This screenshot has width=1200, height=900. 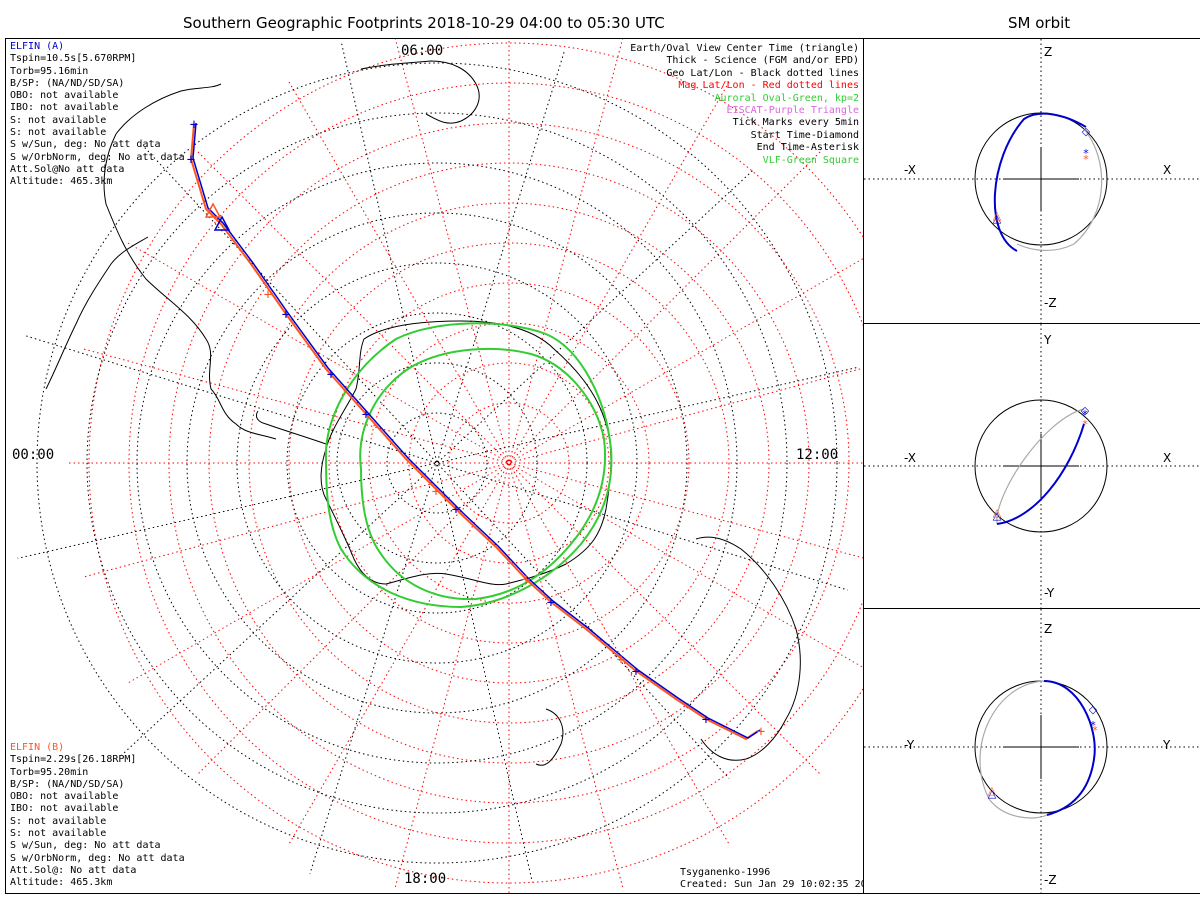 What do you see at coordinates (795, 123) in the screenshot?
I see `legend-item: Tick Marks every 5min` at bounding box center [795, 123].